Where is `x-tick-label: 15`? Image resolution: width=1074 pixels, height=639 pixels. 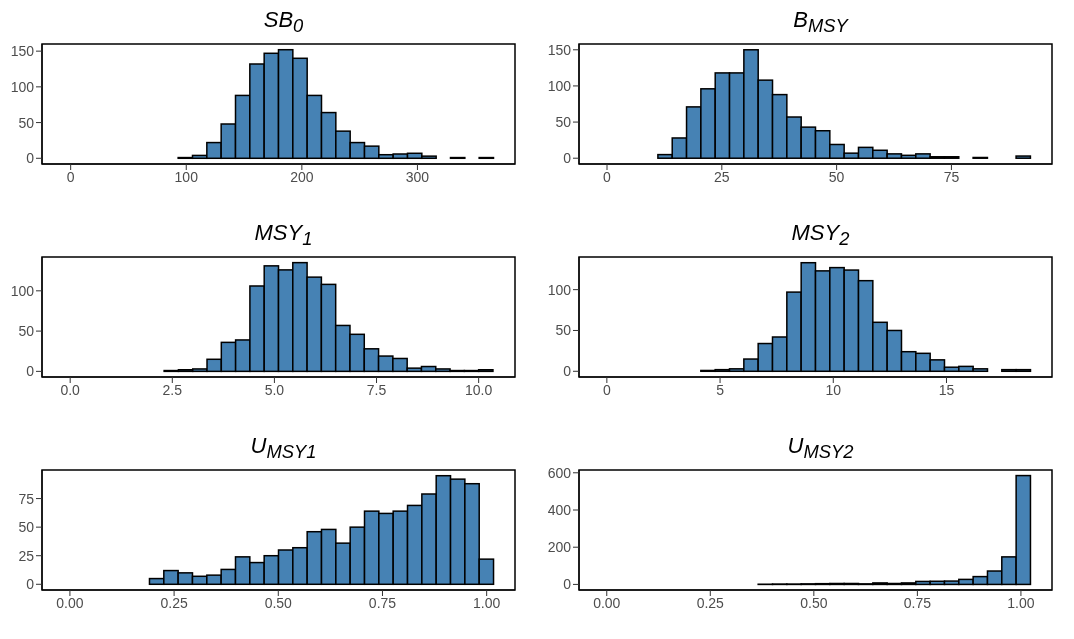
x-tick-label: 15 is located at coordinates (946, 389).